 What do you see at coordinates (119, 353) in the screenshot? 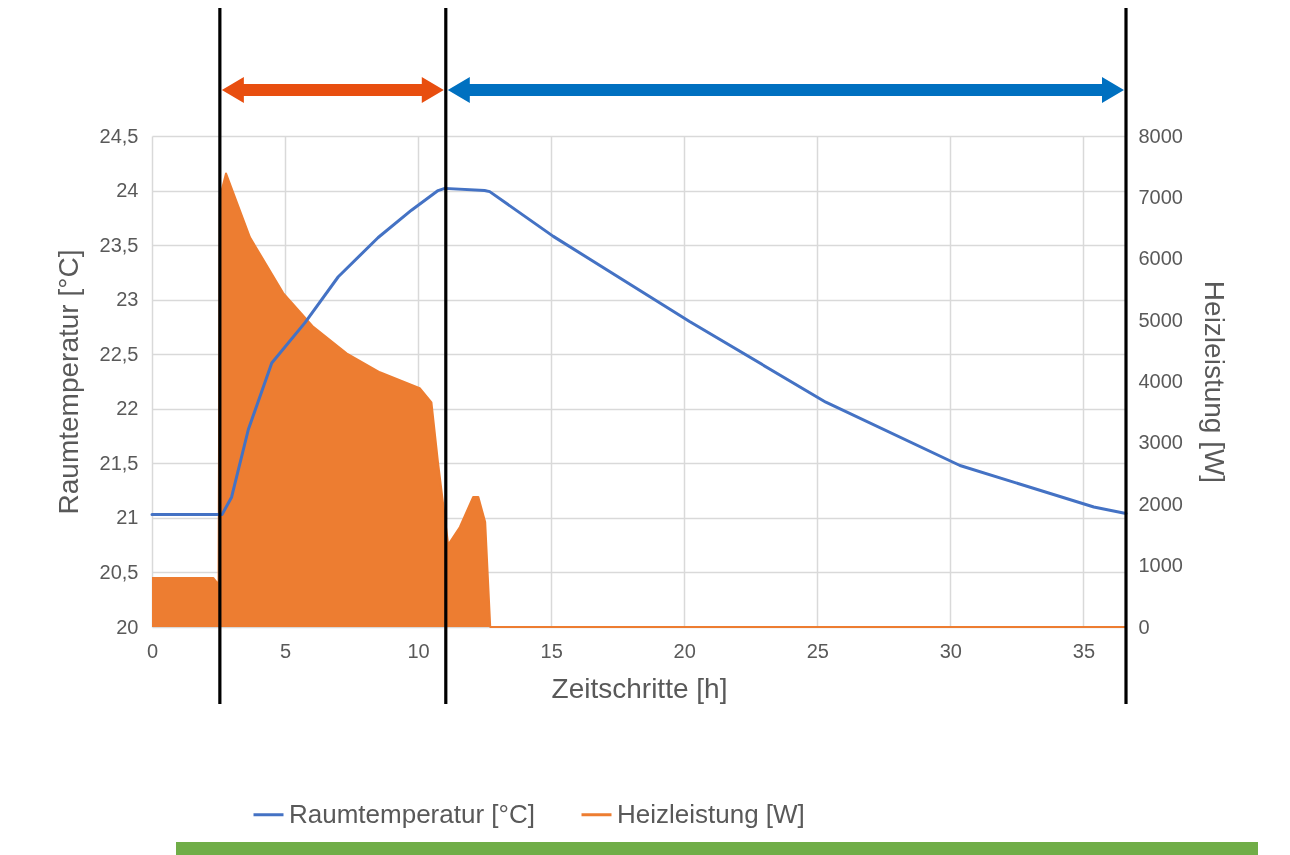
I see `y-tick-label: 22,5` at bounding box center [119, 353].